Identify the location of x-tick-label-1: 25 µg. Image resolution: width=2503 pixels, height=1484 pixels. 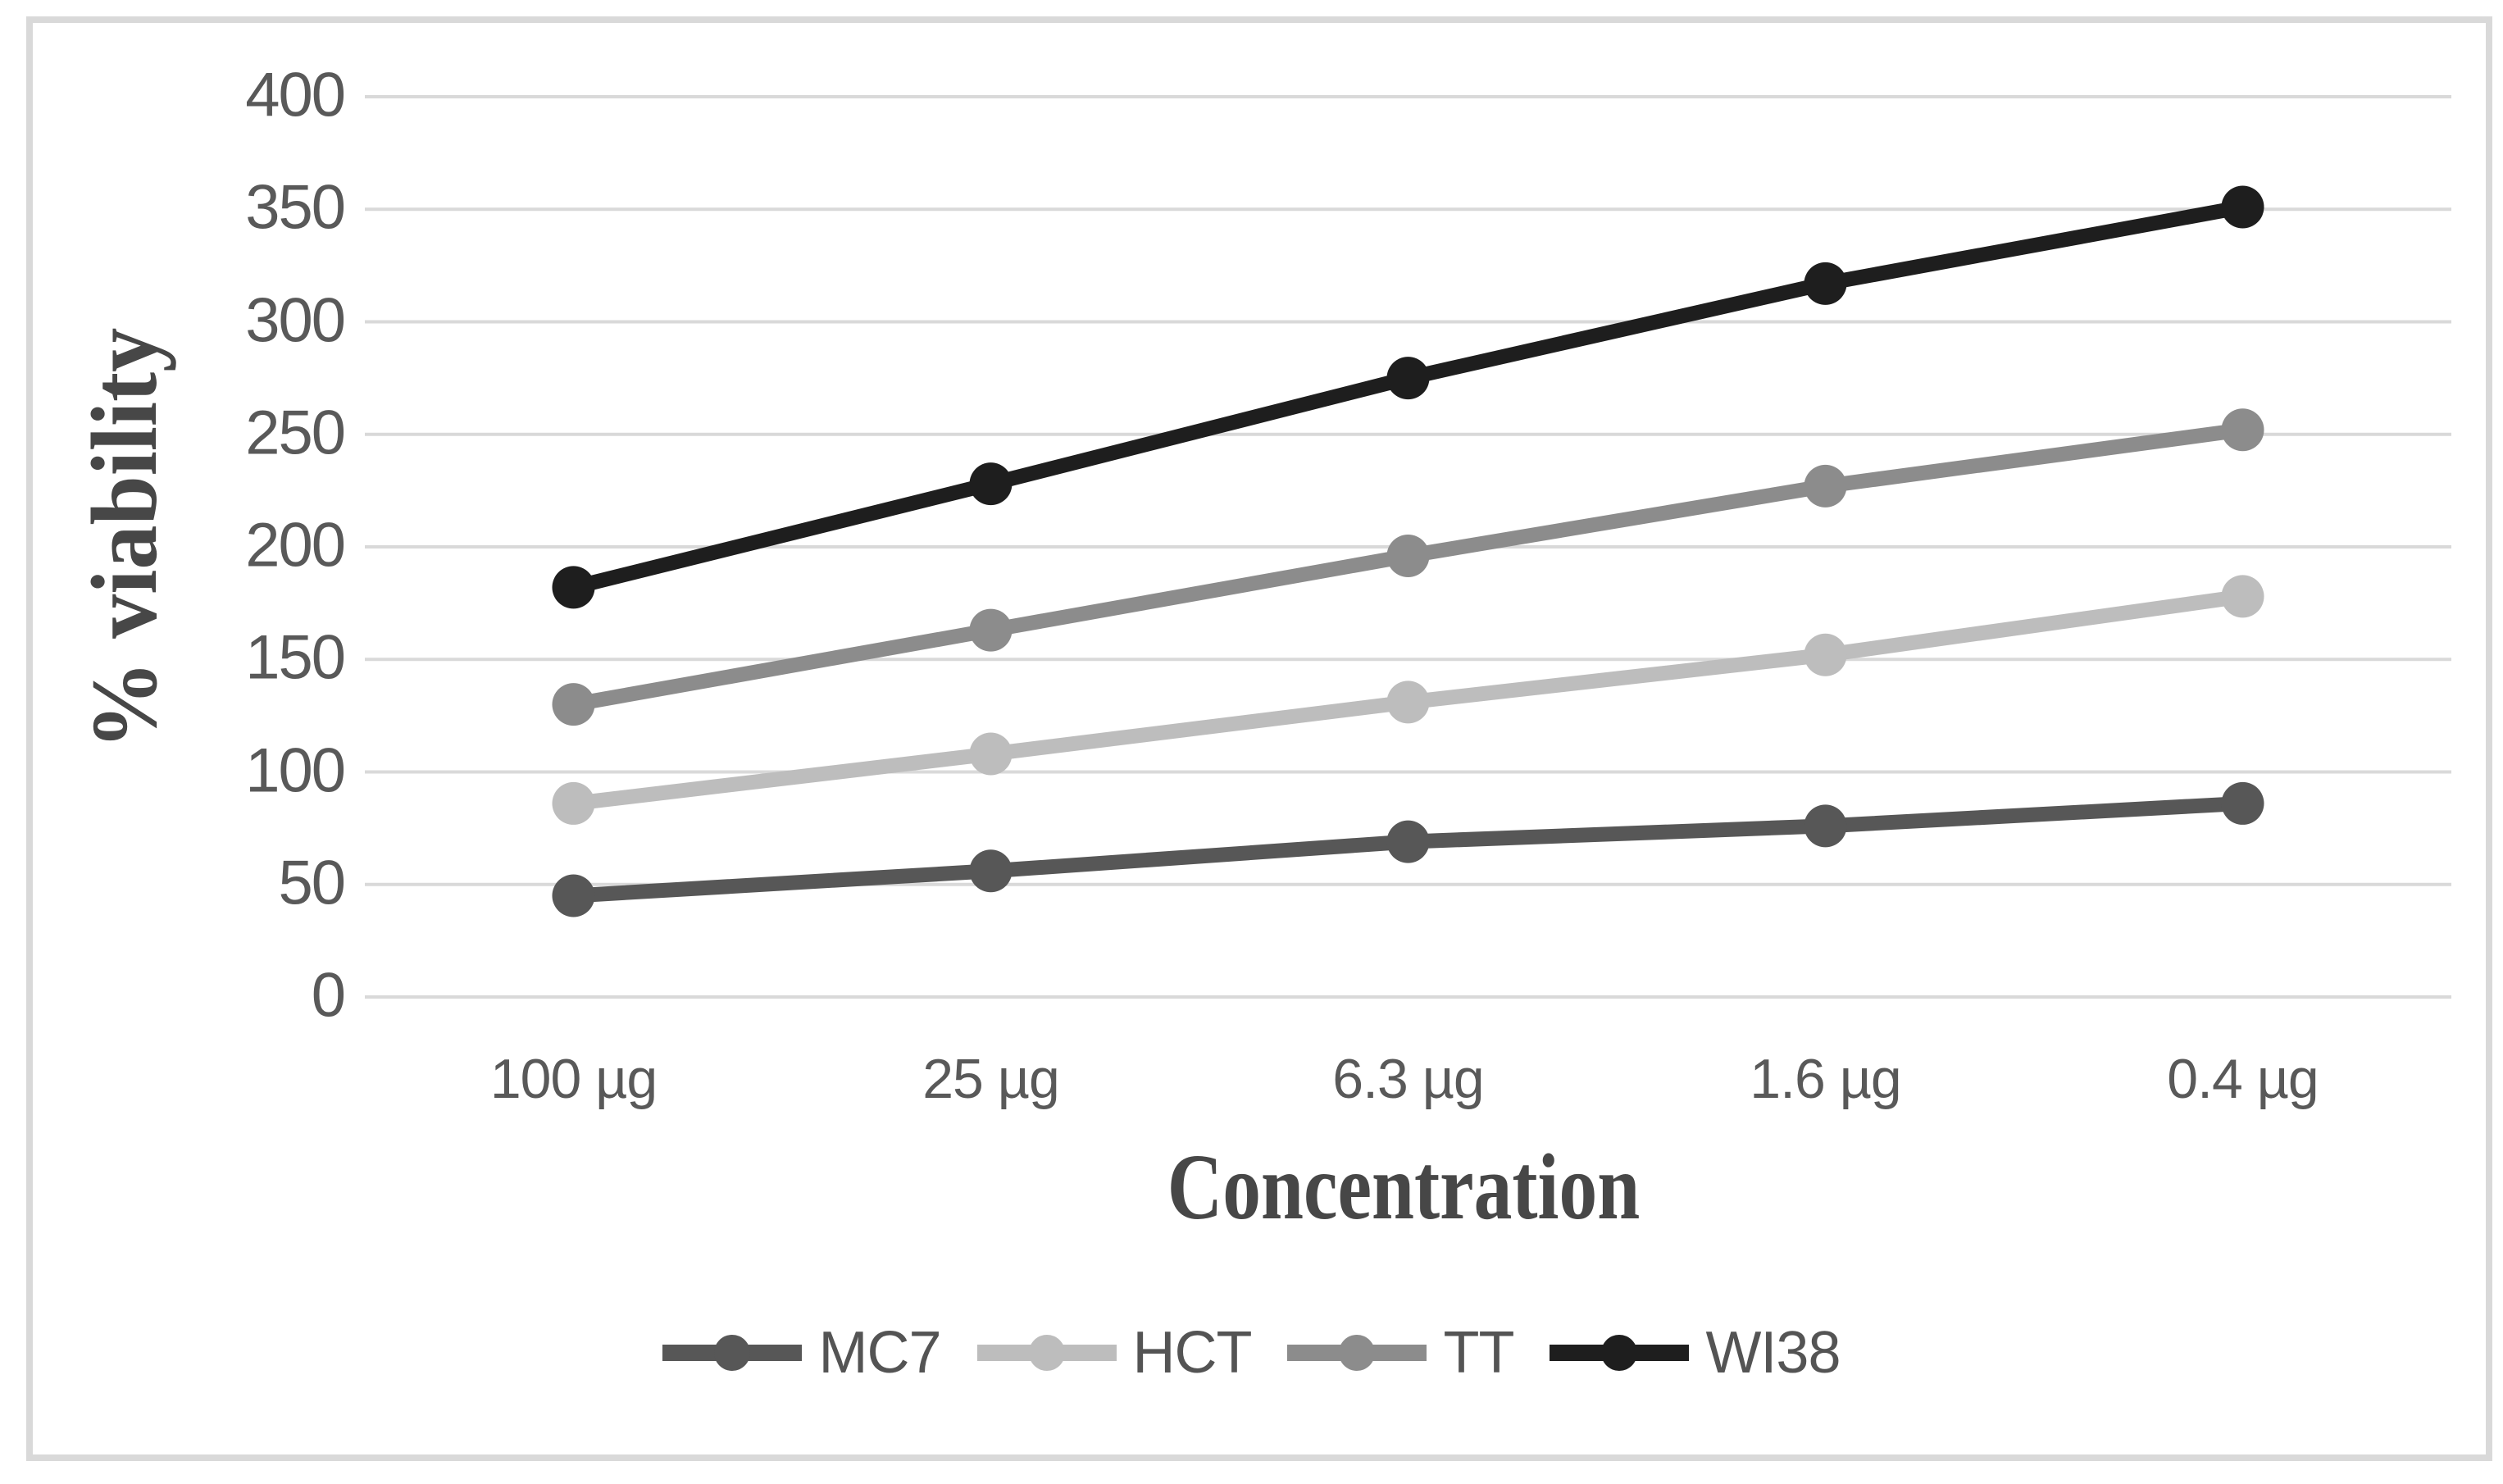
(991, 1079).